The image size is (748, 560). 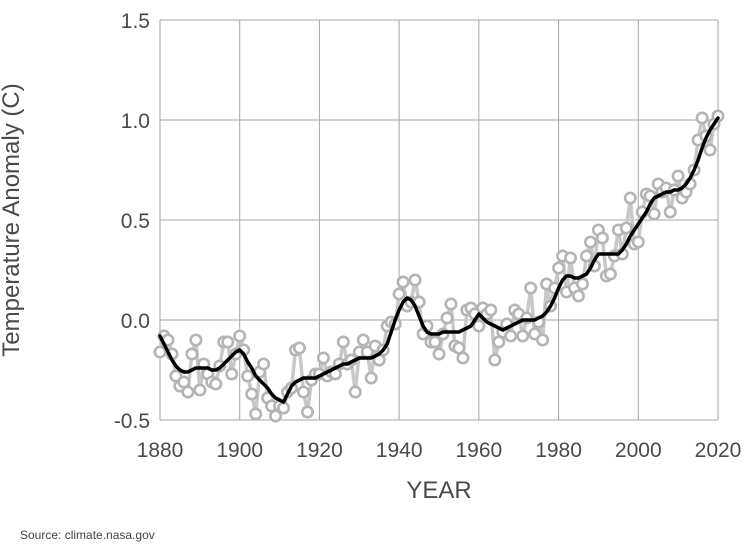 I want to click on y-tick-label: 0.0, so click(x=135, y=321).